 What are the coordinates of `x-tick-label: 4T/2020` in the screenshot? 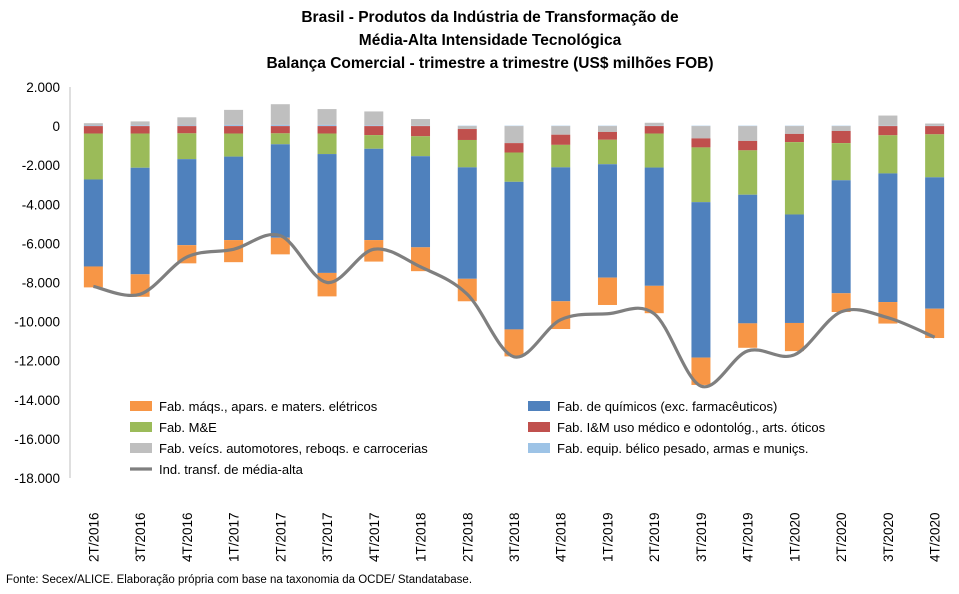 It's located at (935, 537).